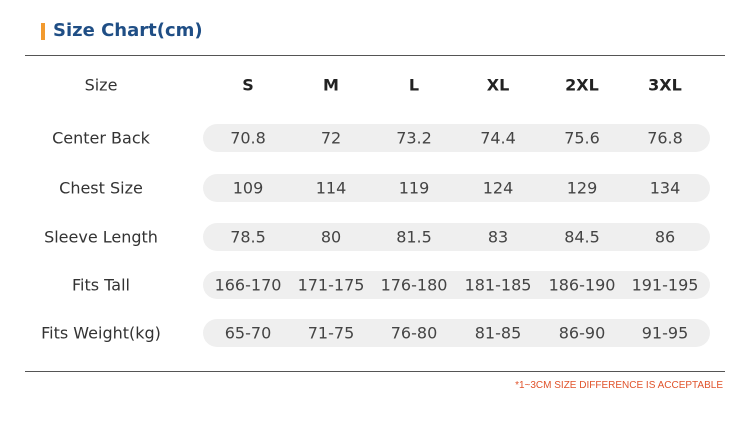 This screenshot has width=750, height=425. What do you see at coordinates (498, 188) in the screenshot?
I see `size-value: 124` at bounding box center [498, 188].